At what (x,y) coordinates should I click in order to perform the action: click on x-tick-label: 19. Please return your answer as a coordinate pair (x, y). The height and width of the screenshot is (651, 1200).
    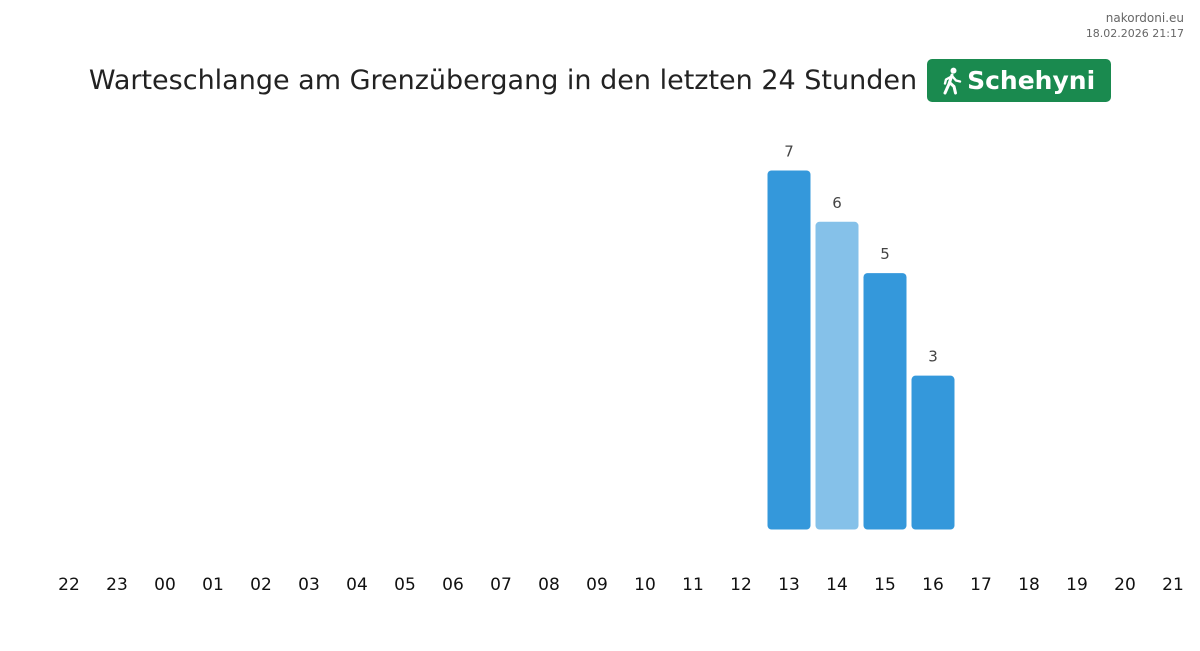
    Looking at the image, I should click on (1077, 585).